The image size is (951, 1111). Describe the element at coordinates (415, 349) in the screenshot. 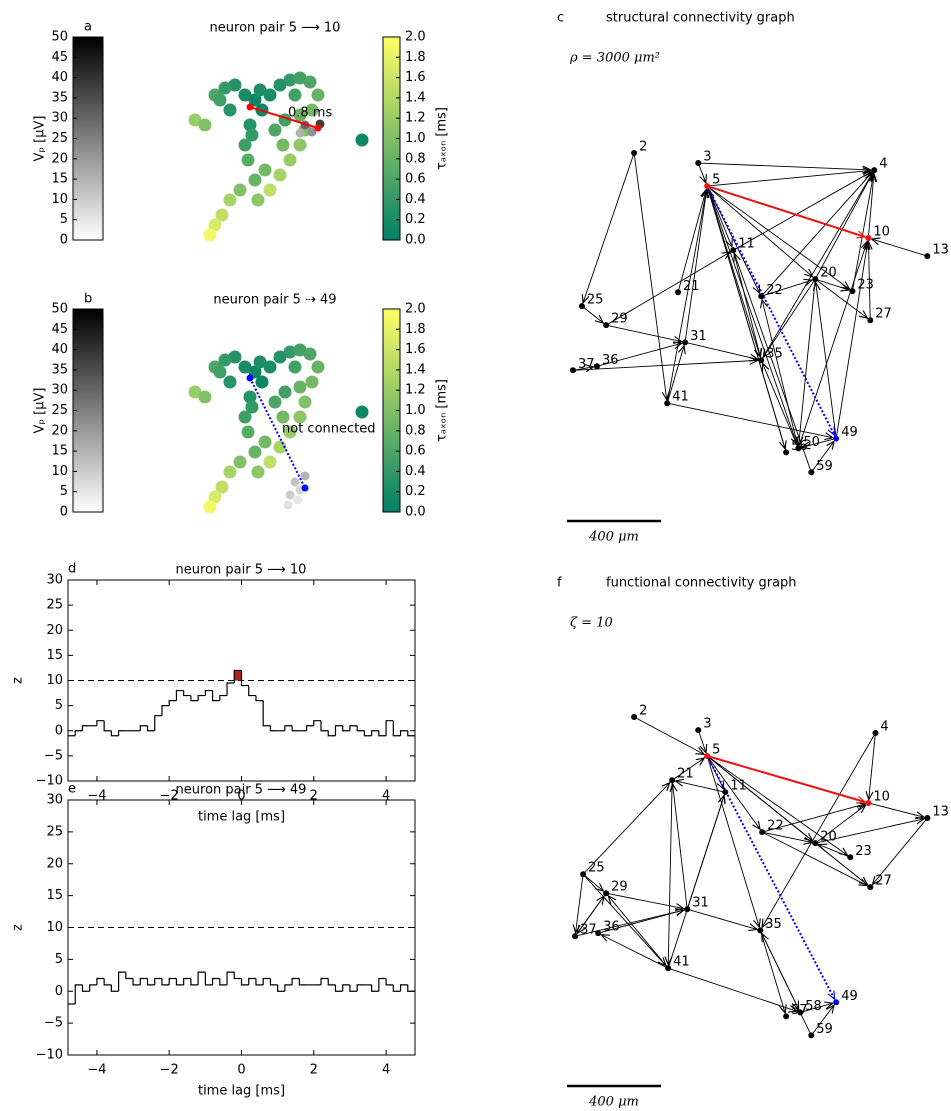

I see `colorbar-tick-label: 1.6` at that location.